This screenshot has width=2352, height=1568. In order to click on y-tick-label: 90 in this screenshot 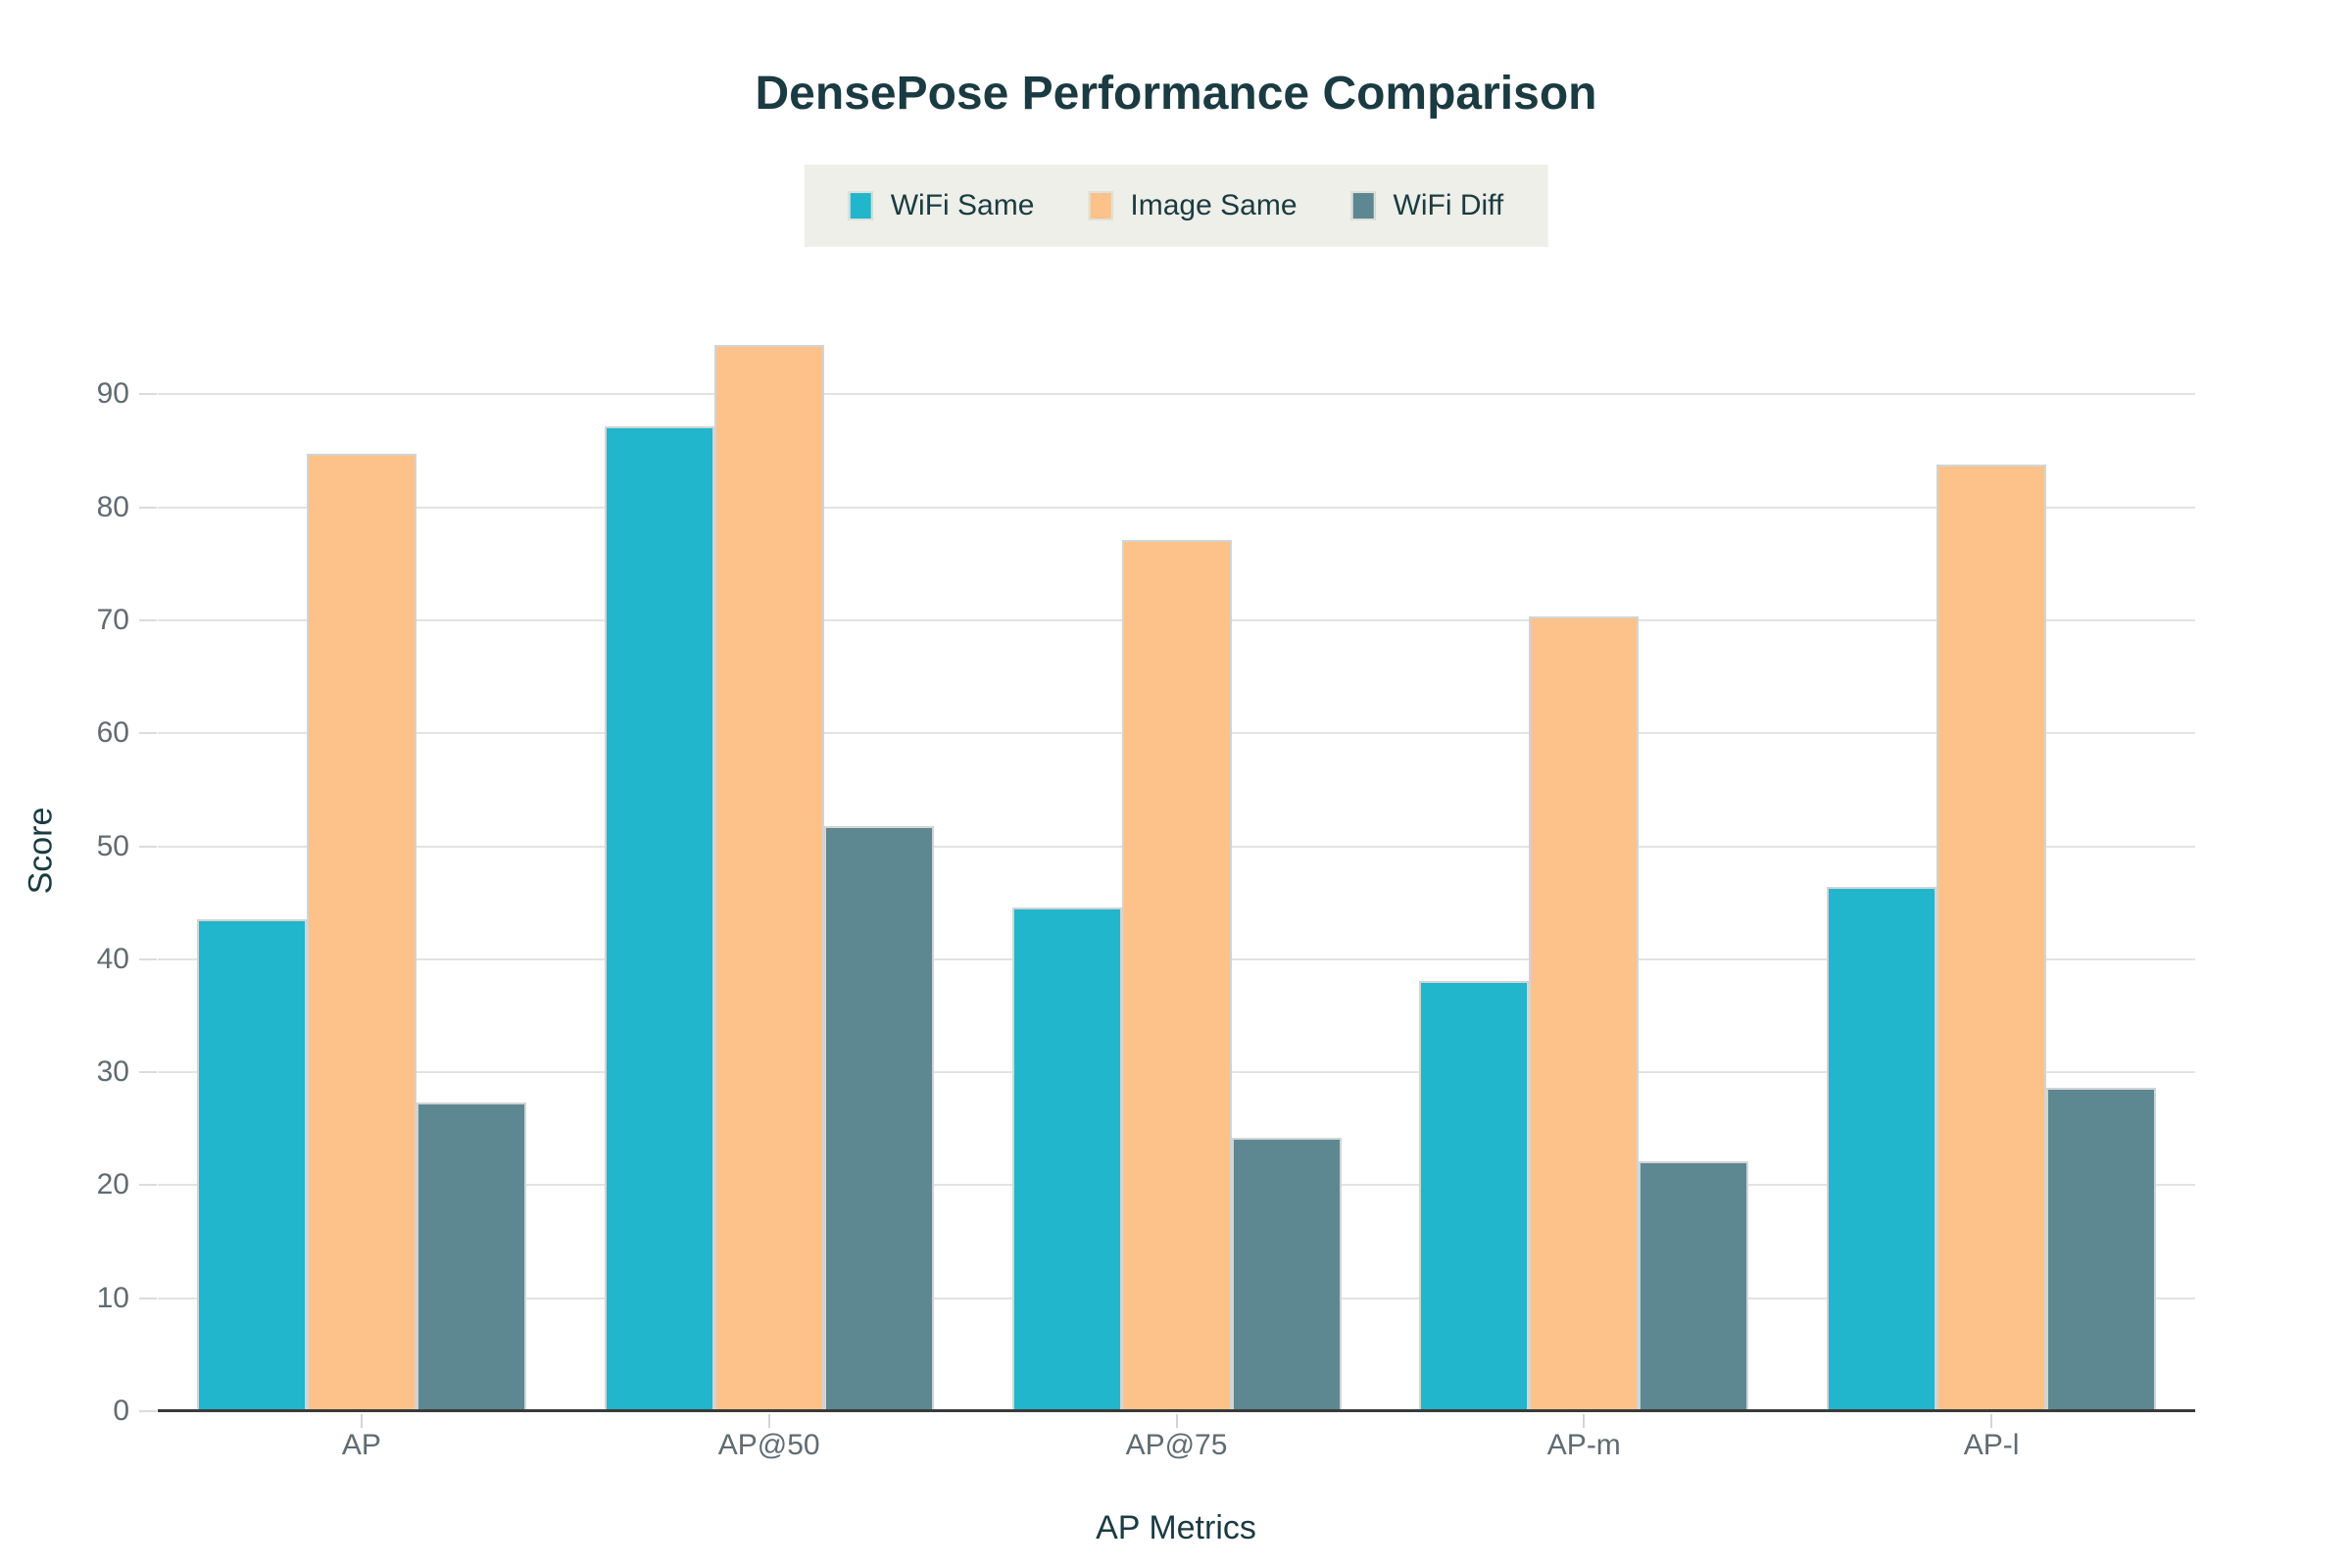, I will do `click(112, 394)`.